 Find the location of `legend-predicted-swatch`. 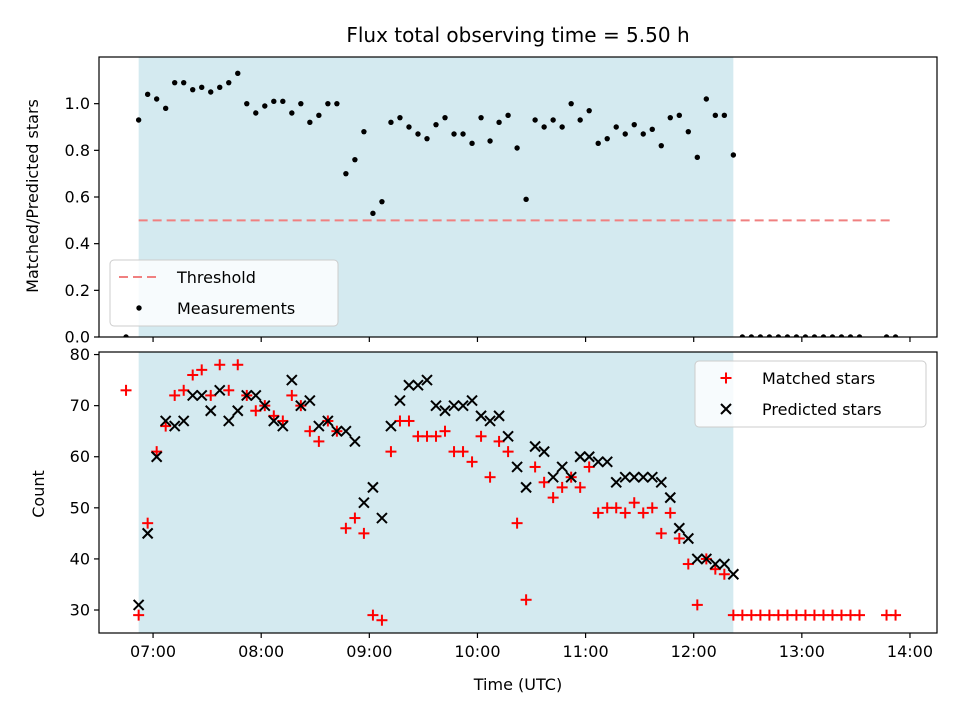

legend-predicted-swatch is located at coordinates (726, 409).